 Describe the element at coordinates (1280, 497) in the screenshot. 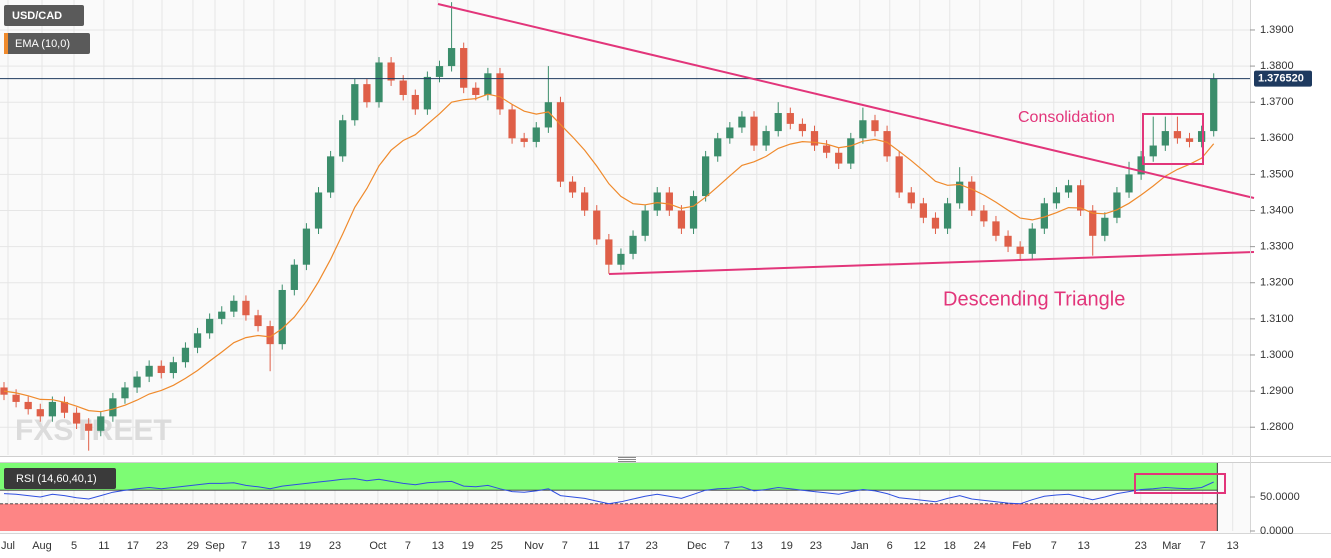

I see `y-tick-label: 50.0000` at that location.